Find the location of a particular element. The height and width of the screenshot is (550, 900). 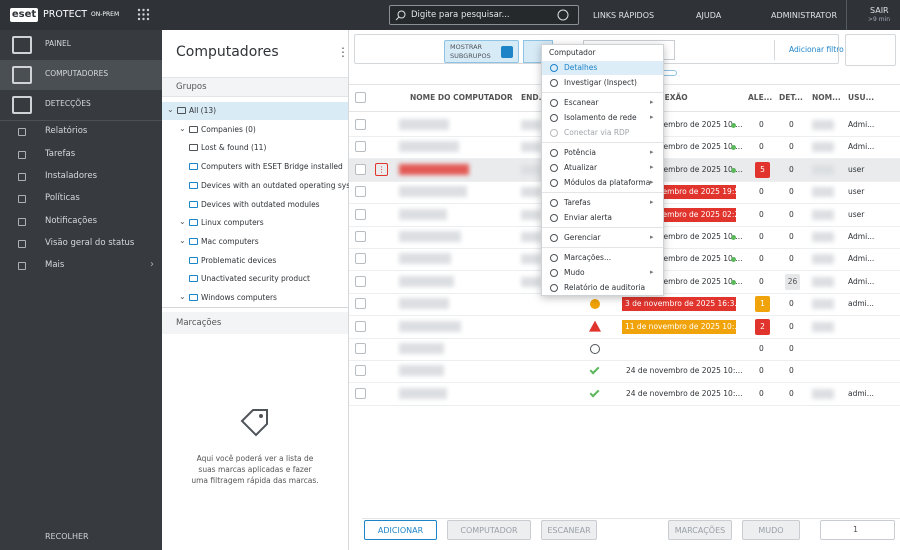

panel-menu: ⋮ is located at coordinates (343, 52).